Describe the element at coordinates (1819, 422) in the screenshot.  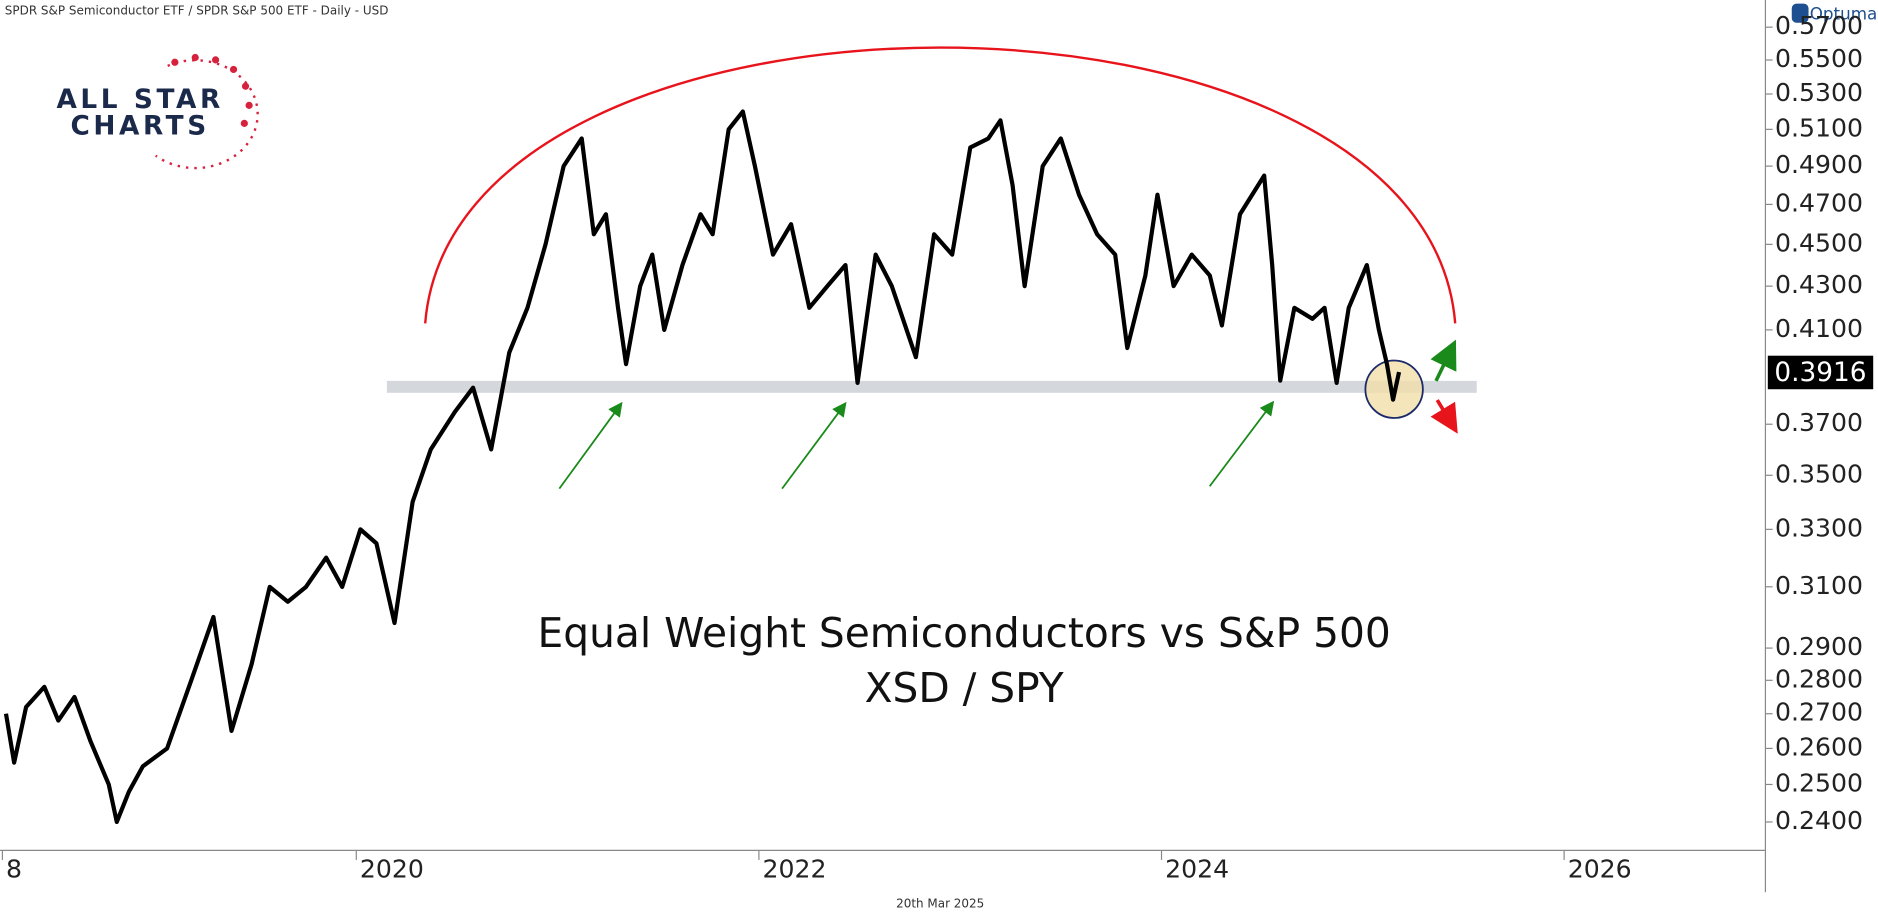
I see `y-tick-label: 0.3700` at that location.